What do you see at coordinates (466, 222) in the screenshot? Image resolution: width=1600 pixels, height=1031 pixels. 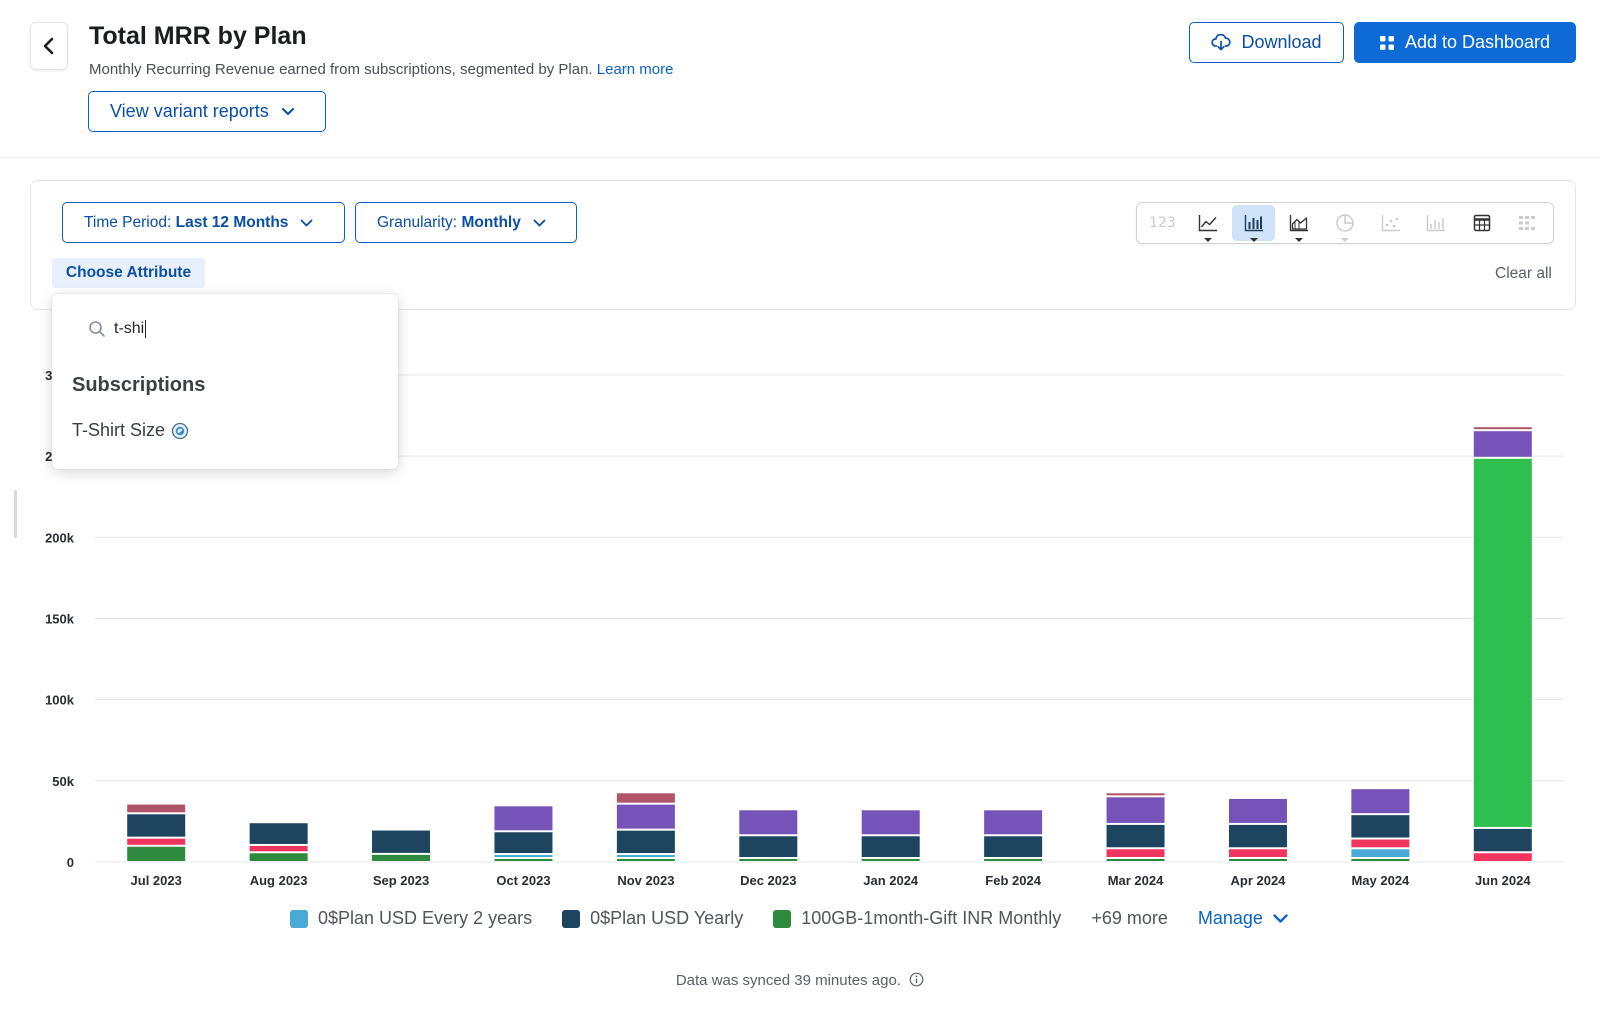 I see `granularity-dropdown: Granularity: Monthly` at bounding box center [466, 222].